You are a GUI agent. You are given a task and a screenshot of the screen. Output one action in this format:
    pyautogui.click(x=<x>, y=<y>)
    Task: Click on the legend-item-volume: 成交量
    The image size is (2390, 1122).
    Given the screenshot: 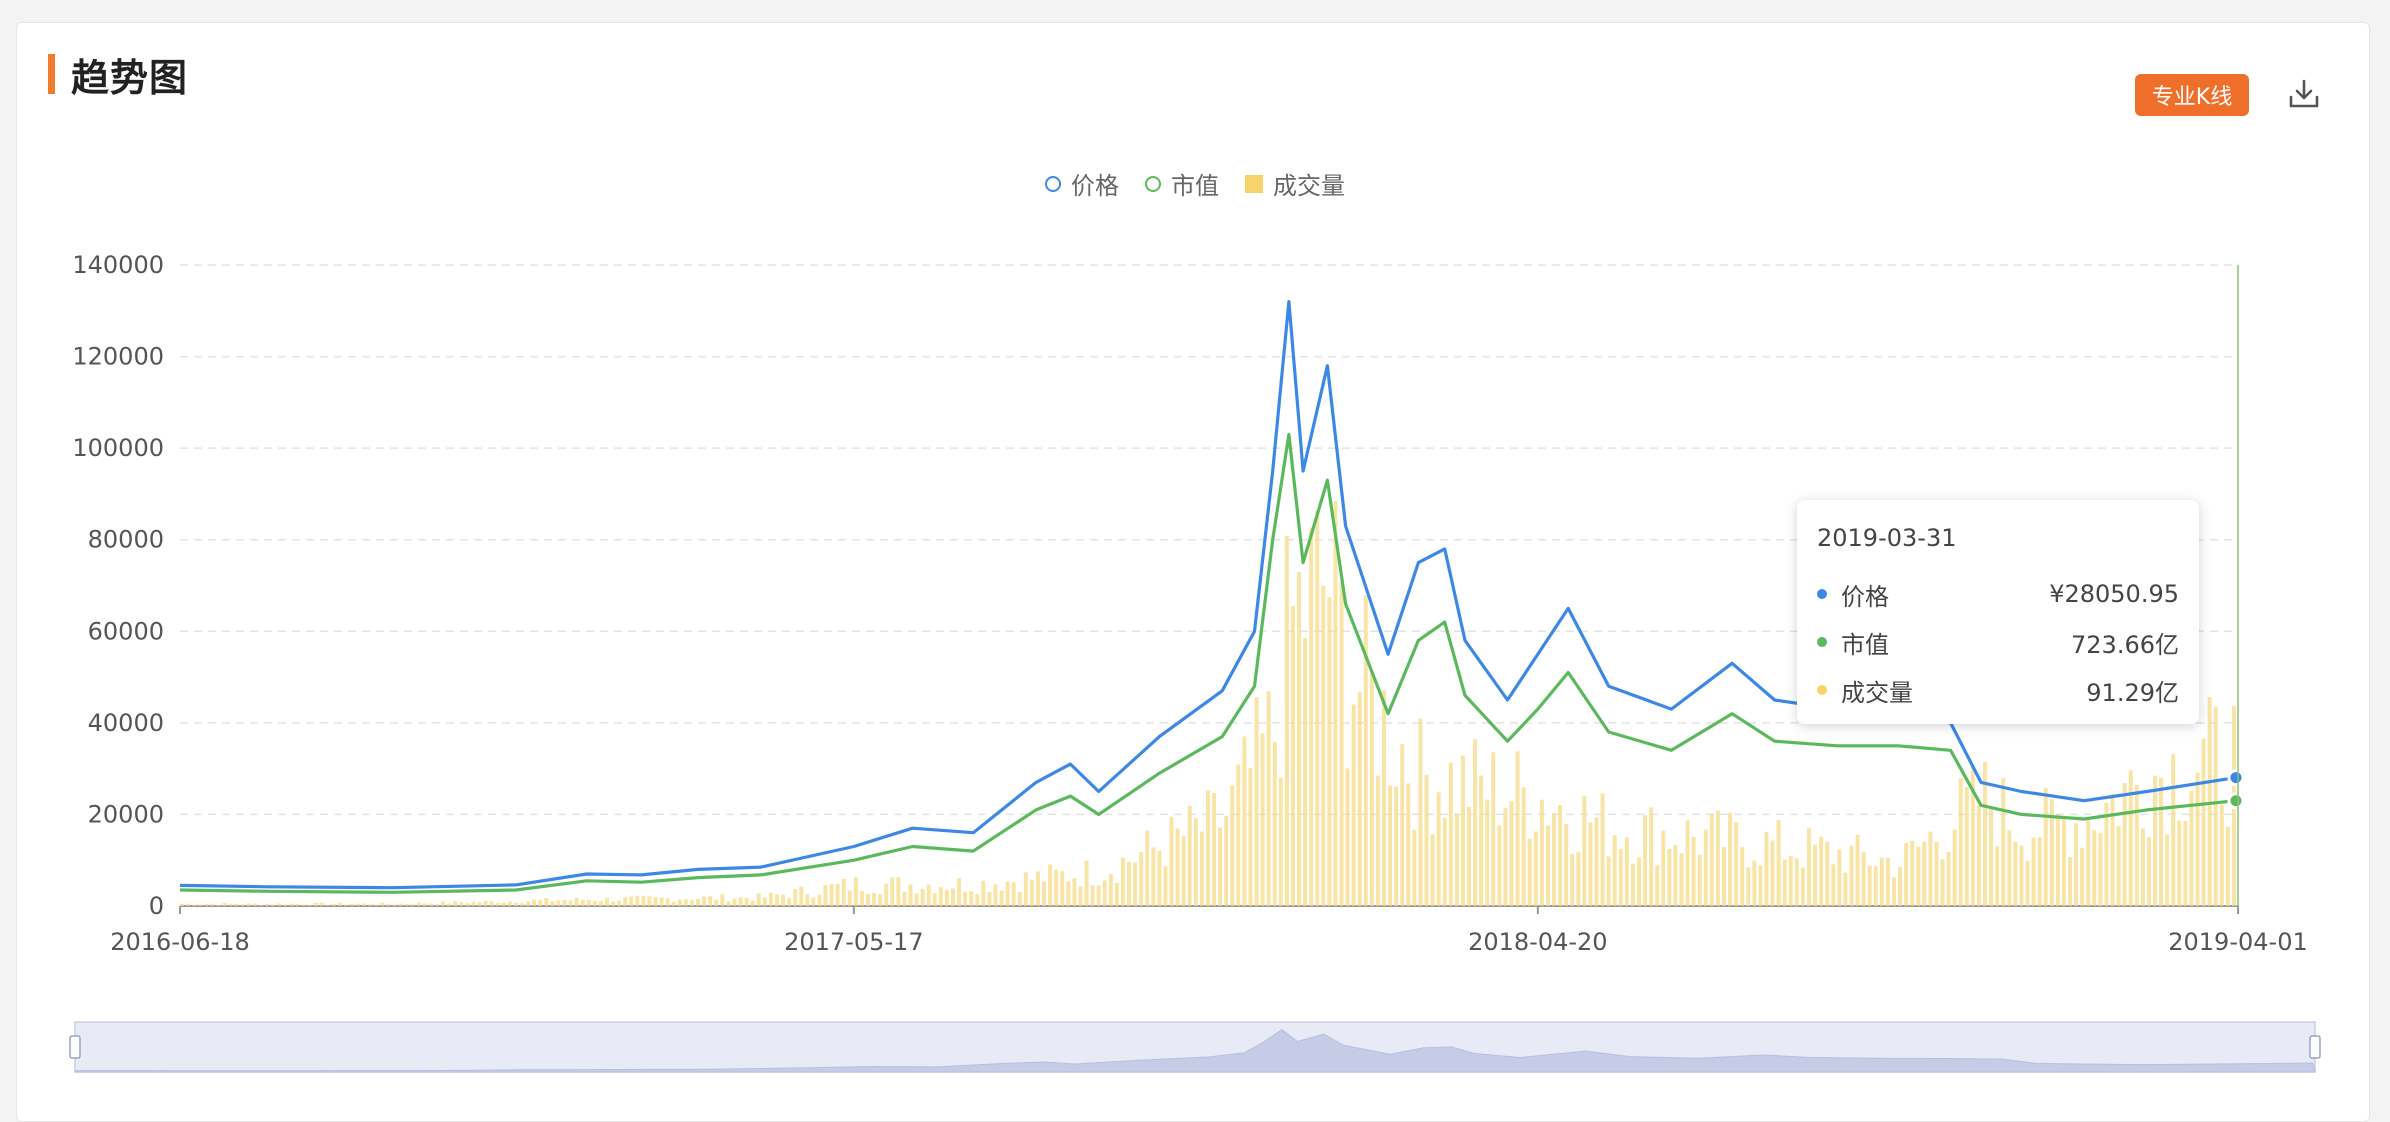 What is the action you would take?
    pyautogui.click(x=1295, y=183)
    